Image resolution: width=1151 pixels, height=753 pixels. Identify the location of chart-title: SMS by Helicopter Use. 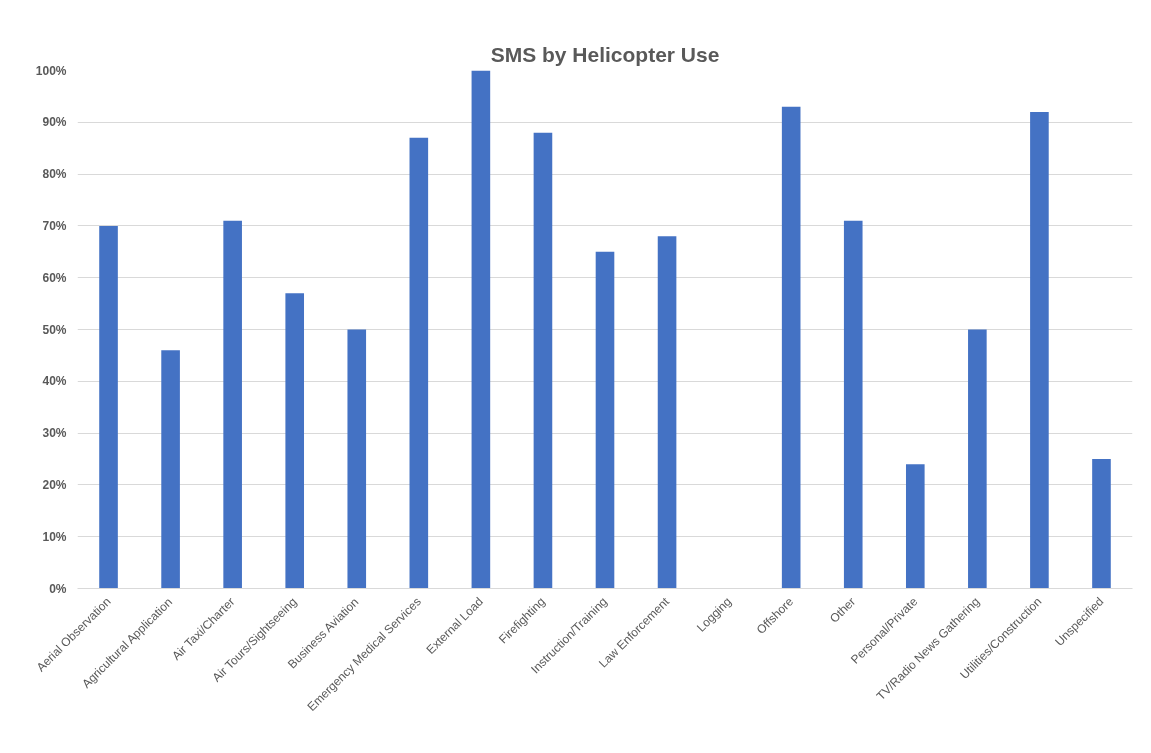
(605, 54).